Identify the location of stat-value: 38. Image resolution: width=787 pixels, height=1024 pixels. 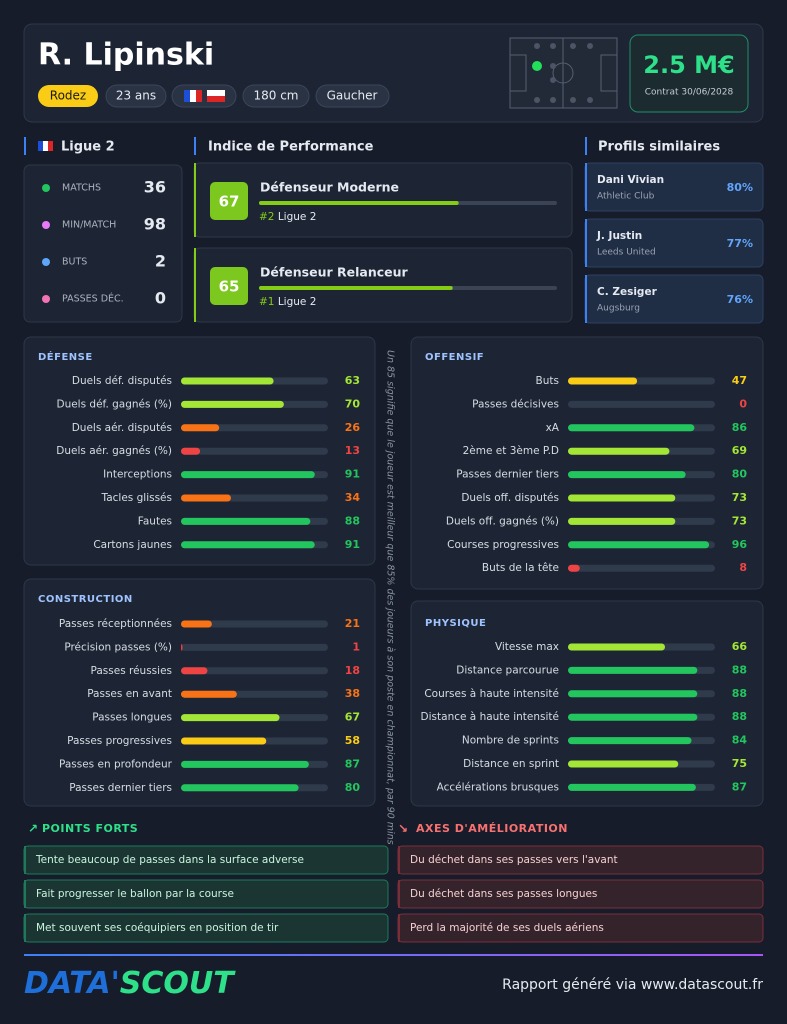
(352, 693).